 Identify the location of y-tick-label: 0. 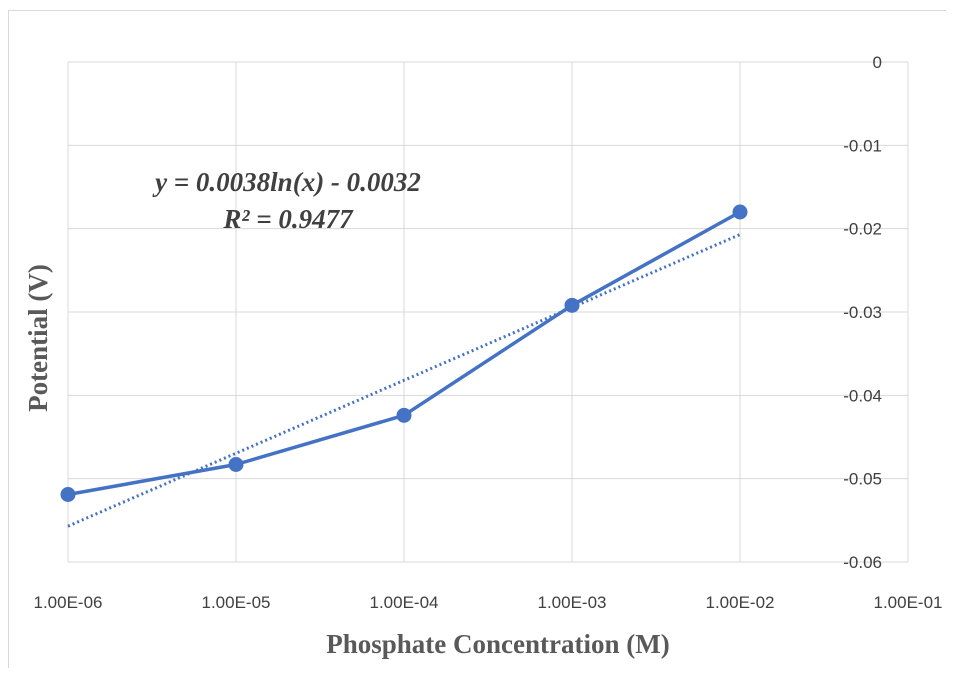
(877, 62).